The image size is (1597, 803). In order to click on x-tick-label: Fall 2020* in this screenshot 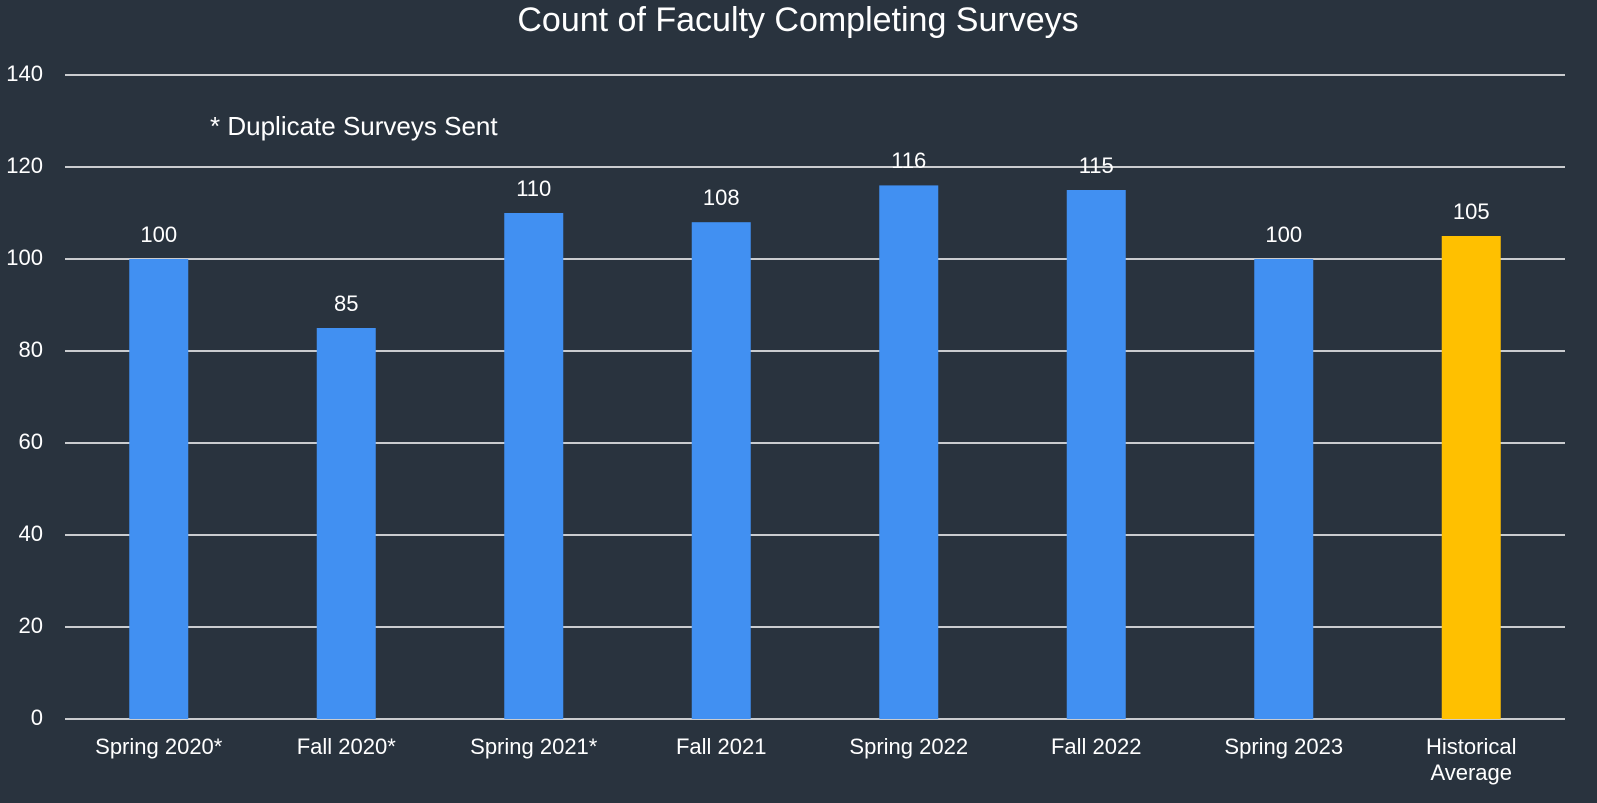, I will do `click(346, 746)`.